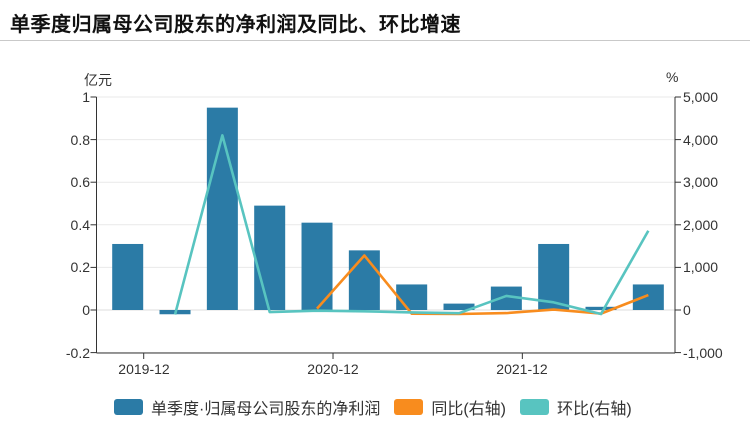 This screenshot has width=750, height=433. What do you see at coordinates (86, 97) in the screenshot?
I see `y-left-tick-label: 1` at bounding box center [86, 97].